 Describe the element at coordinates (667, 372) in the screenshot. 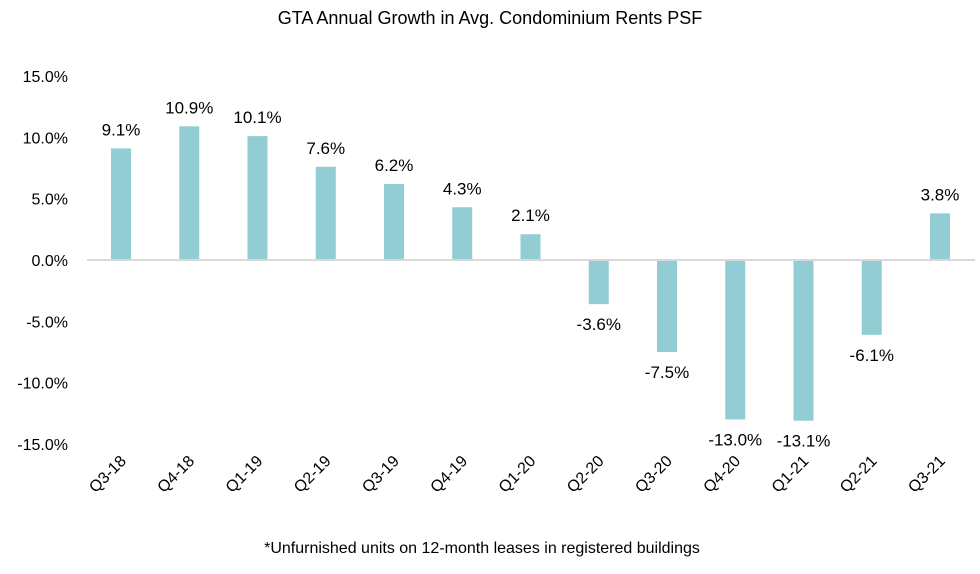

I see `data-label: -7.5%` at that location.